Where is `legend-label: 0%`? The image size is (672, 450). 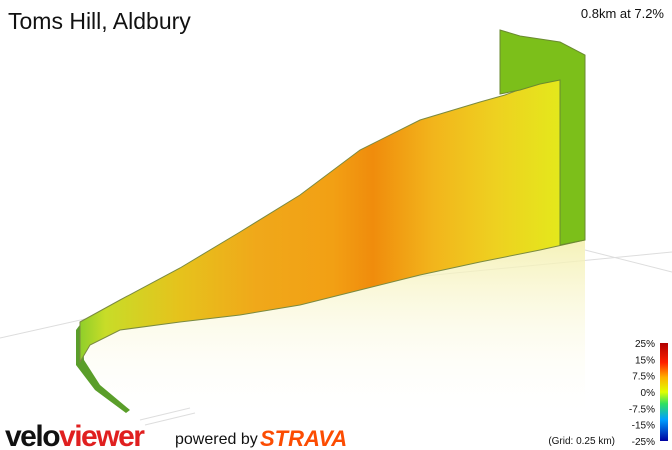
legend-label: 0% is located at coordinates (648, 393).